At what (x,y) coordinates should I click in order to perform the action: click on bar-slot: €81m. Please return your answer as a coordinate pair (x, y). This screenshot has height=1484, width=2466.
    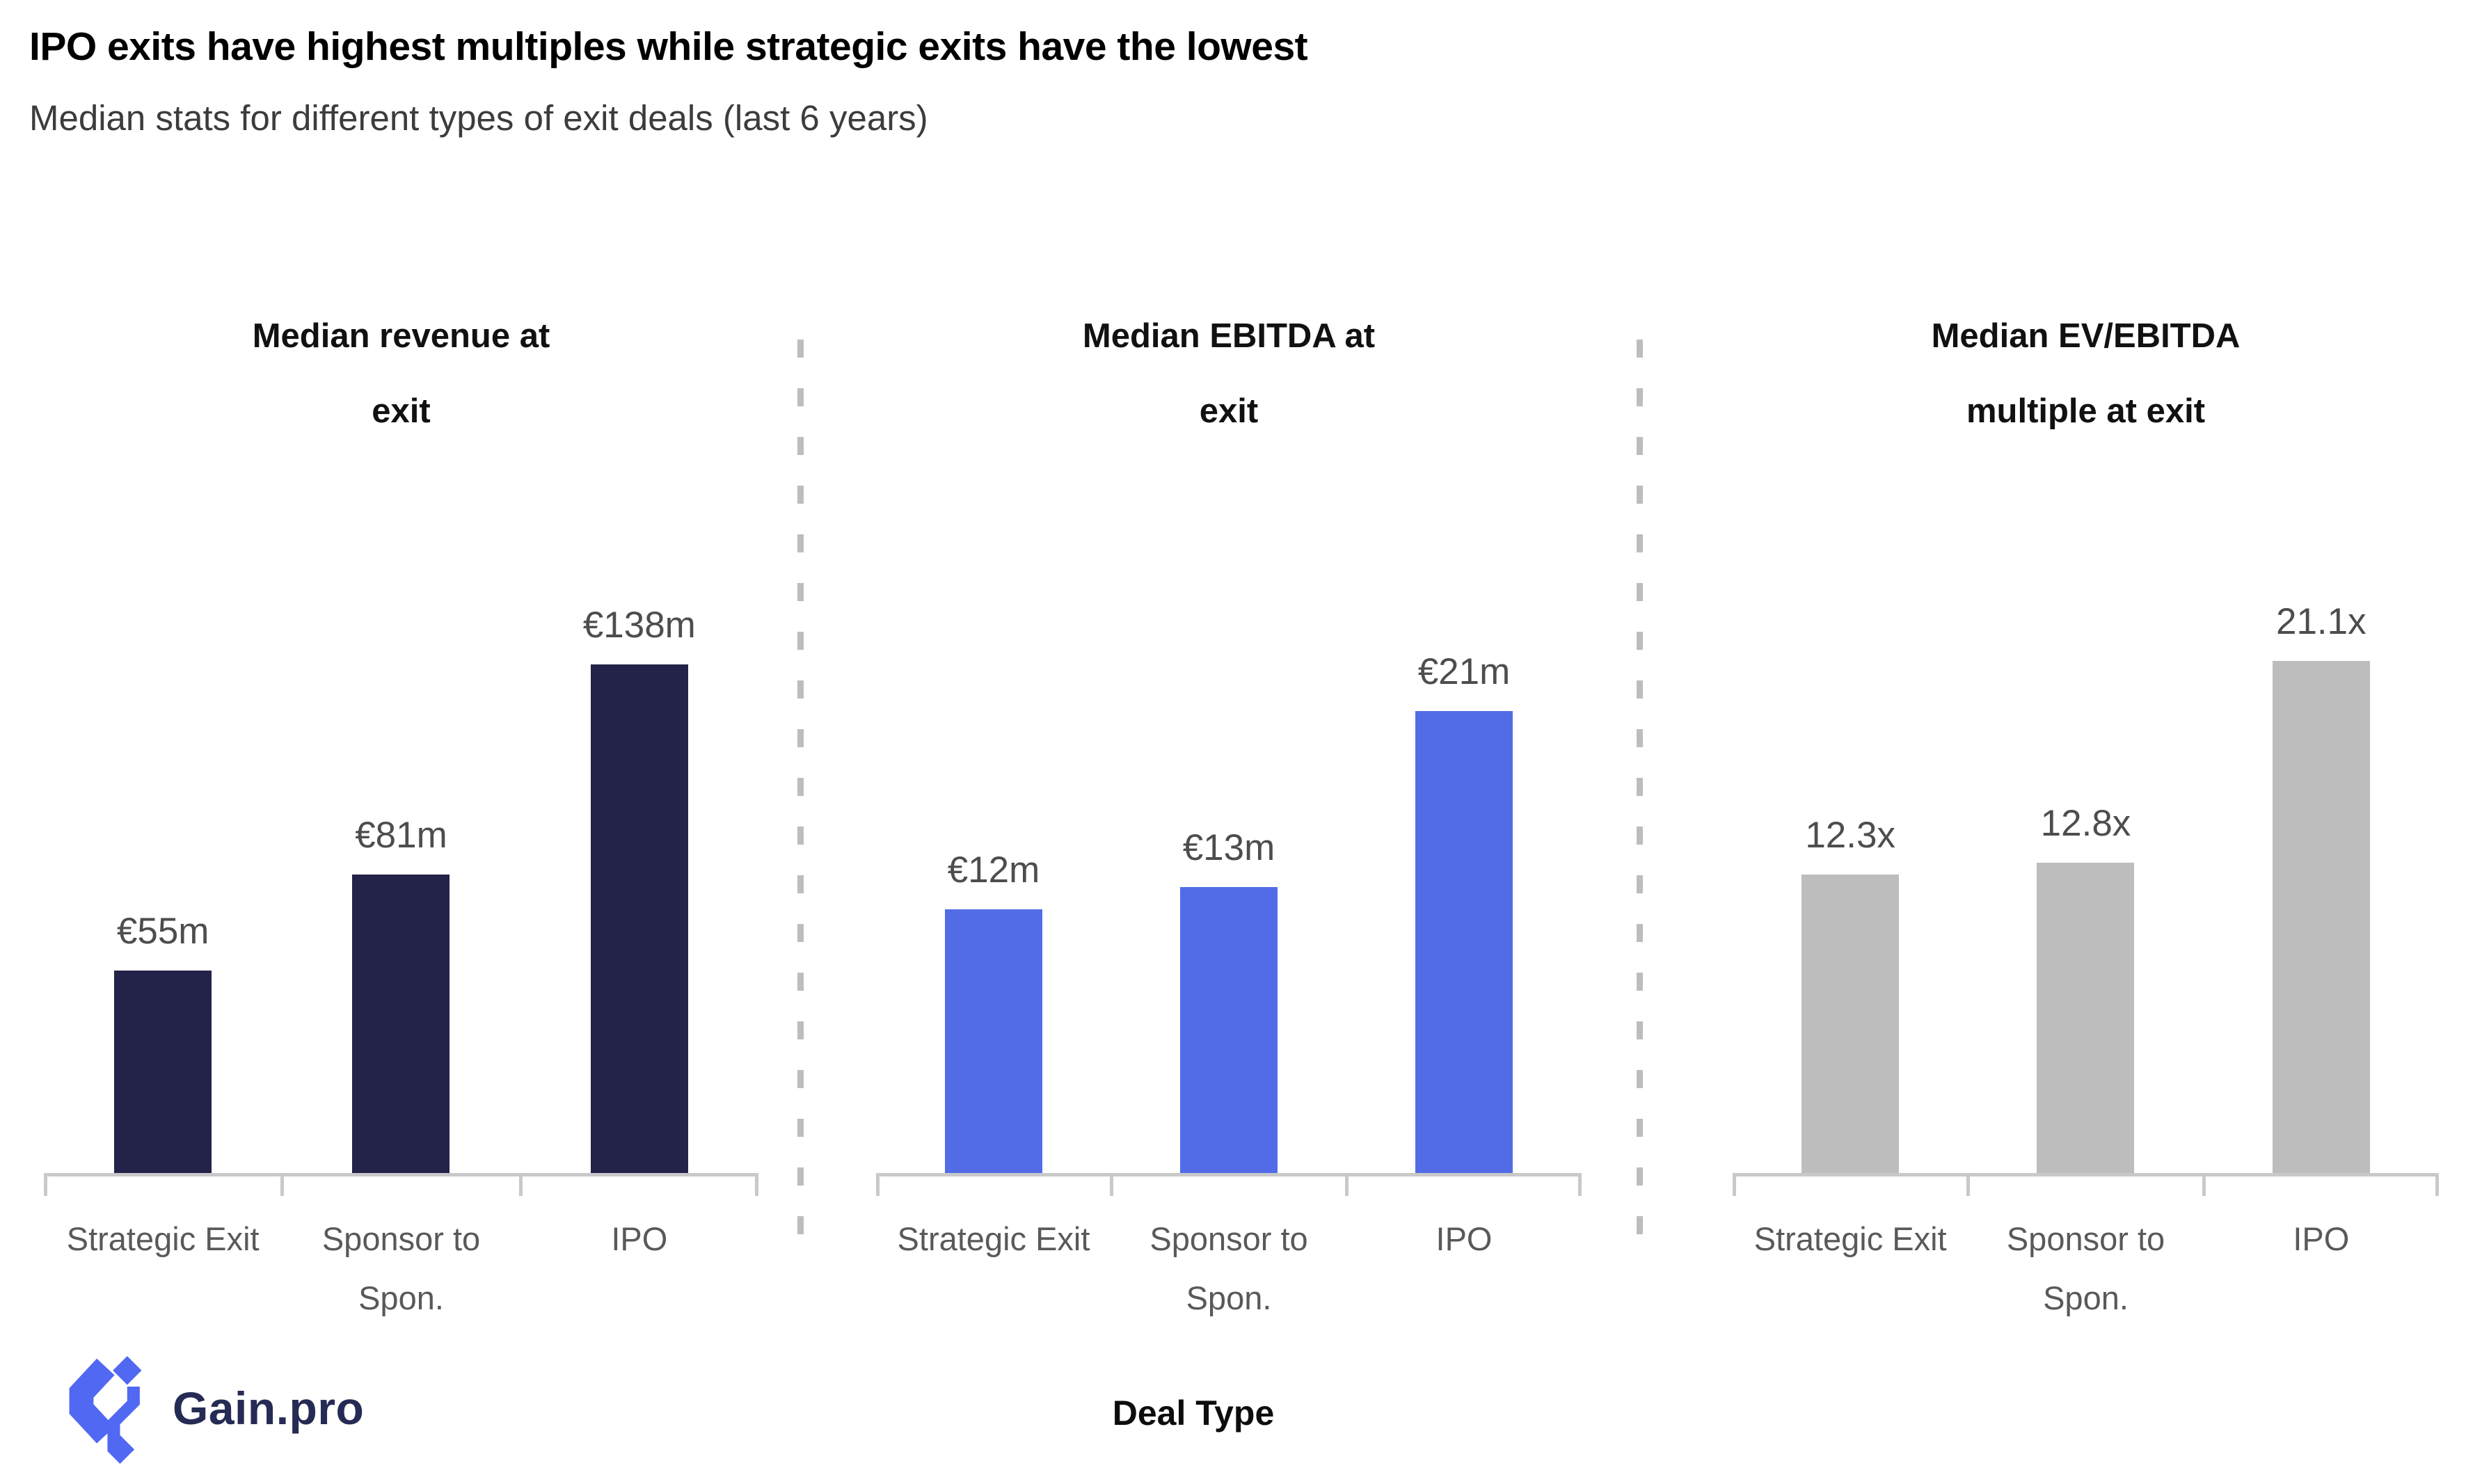
    Looking at the image, I should click on (401, 851).